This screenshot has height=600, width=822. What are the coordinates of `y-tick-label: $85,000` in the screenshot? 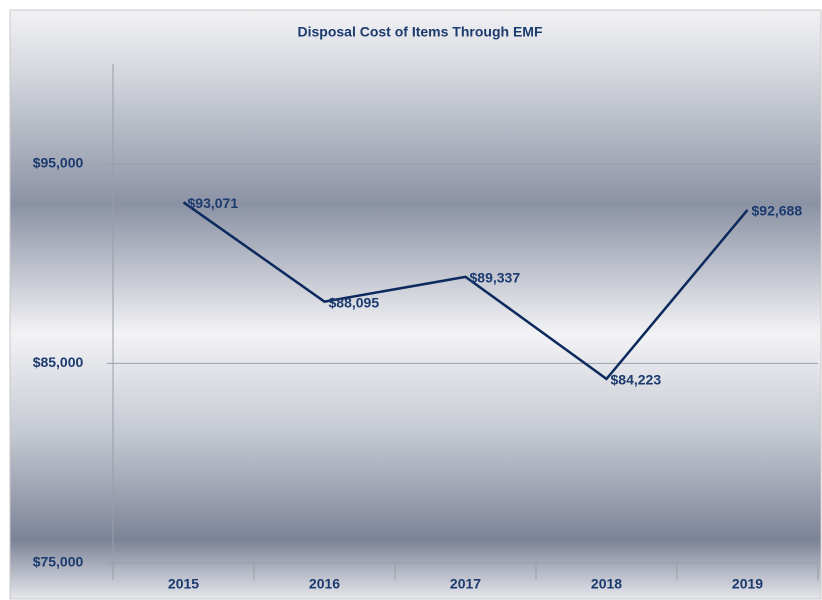 It's located at (58, 362).